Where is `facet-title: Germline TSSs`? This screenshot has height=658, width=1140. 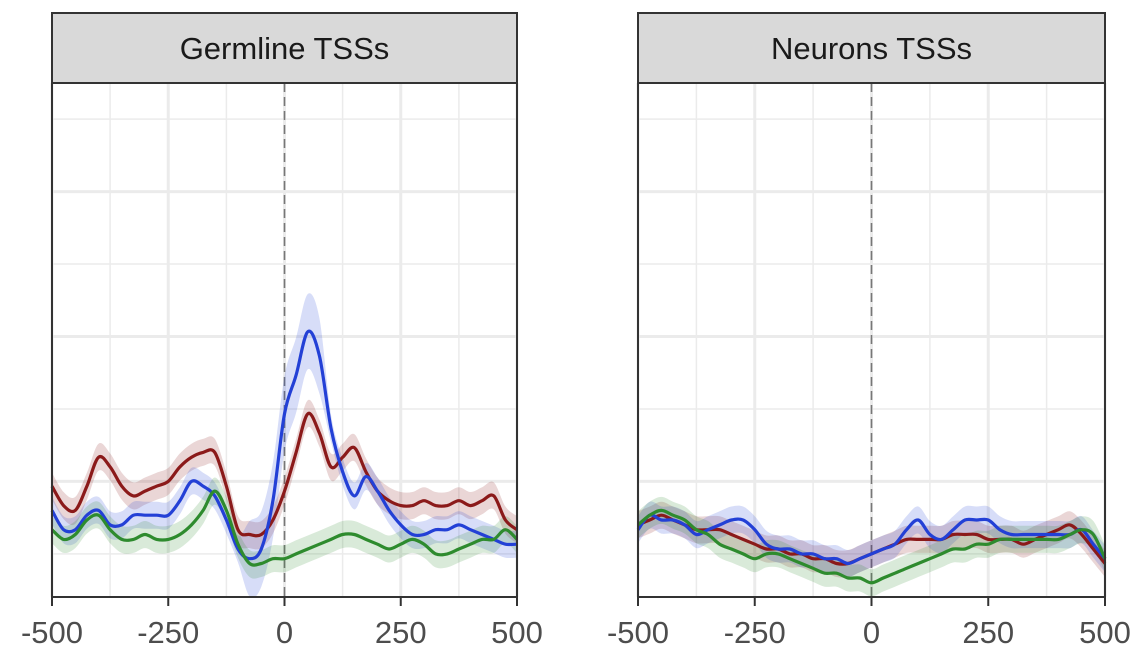
facet-title: Germline TSSs is located at coordinates (285, 48).